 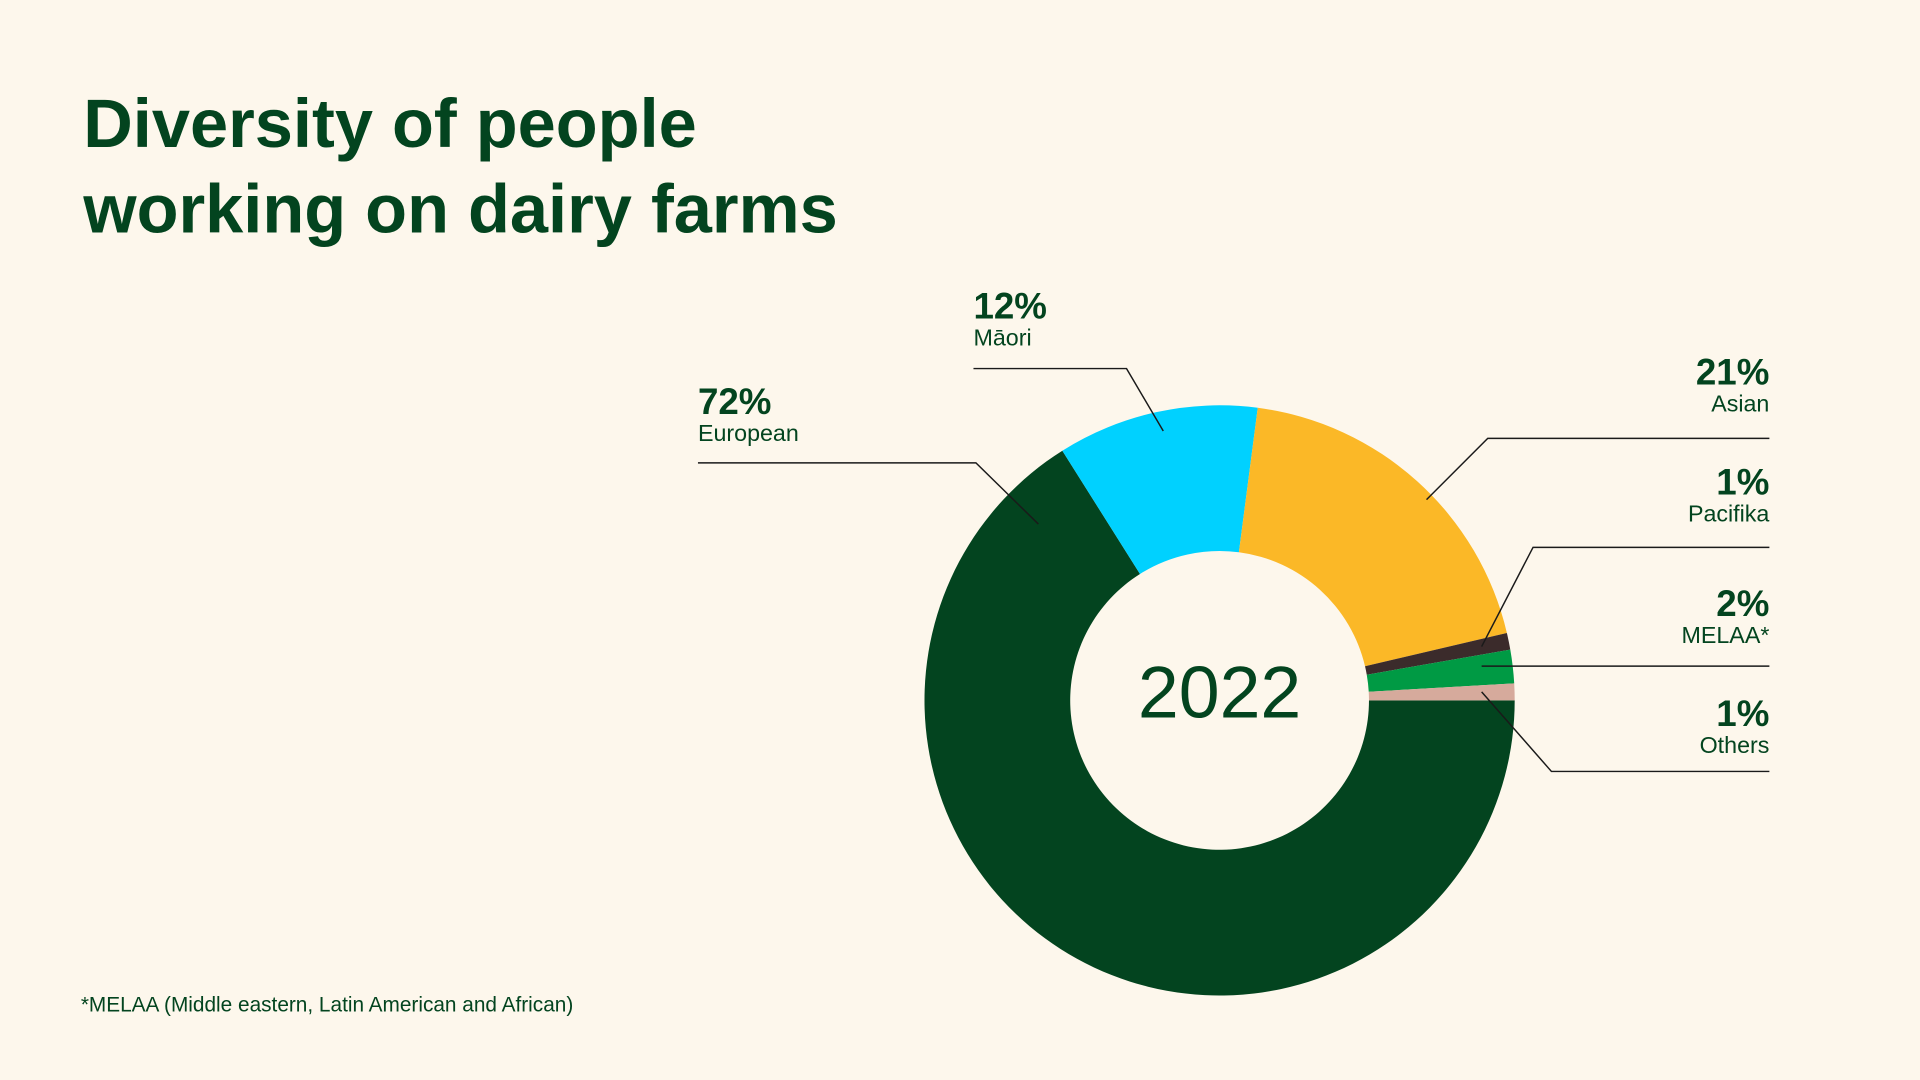 What do you see at coordinates (1740, 403) in the screenshot?
I see `category-label: Asian` at bounding box center [1740, 403].